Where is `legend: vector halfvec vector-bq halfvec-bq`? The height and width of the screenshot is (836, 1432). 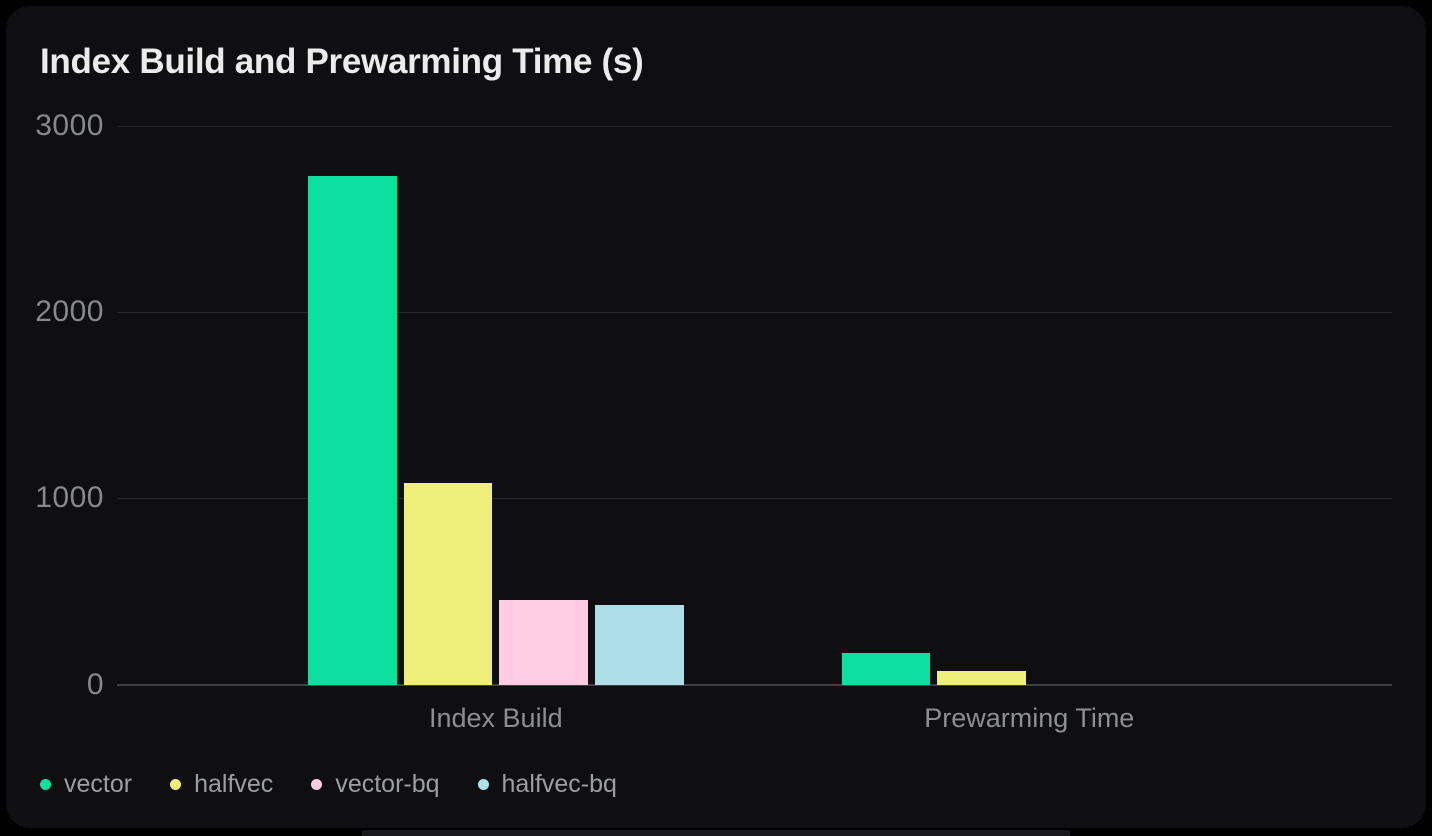
legend: vector halfvec vector-bq halfvec-bq is located at coordinates (328, 784).